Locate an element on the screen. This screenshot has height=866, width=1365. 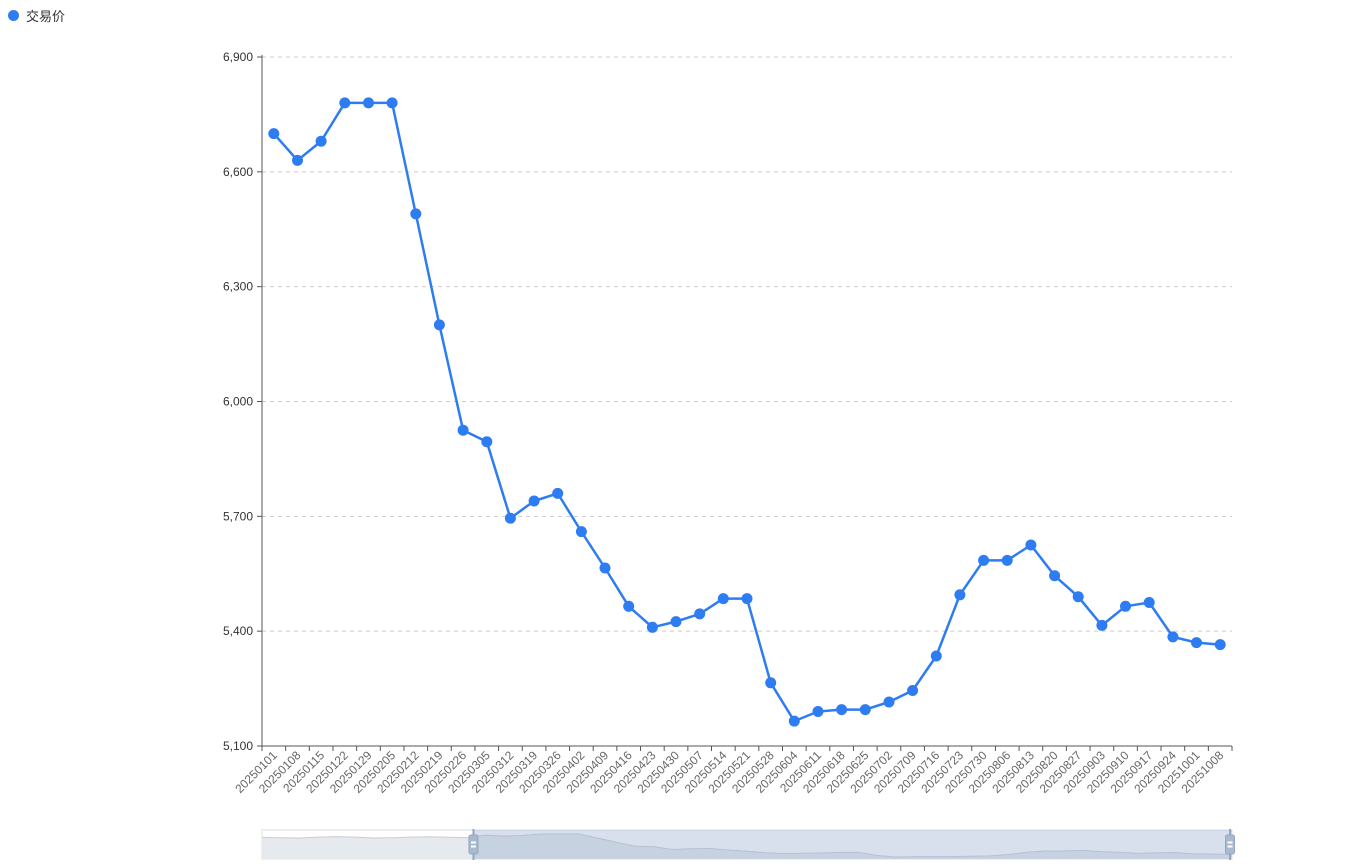
y-axis-label: 6,300 is located at coordinates (238, 287).